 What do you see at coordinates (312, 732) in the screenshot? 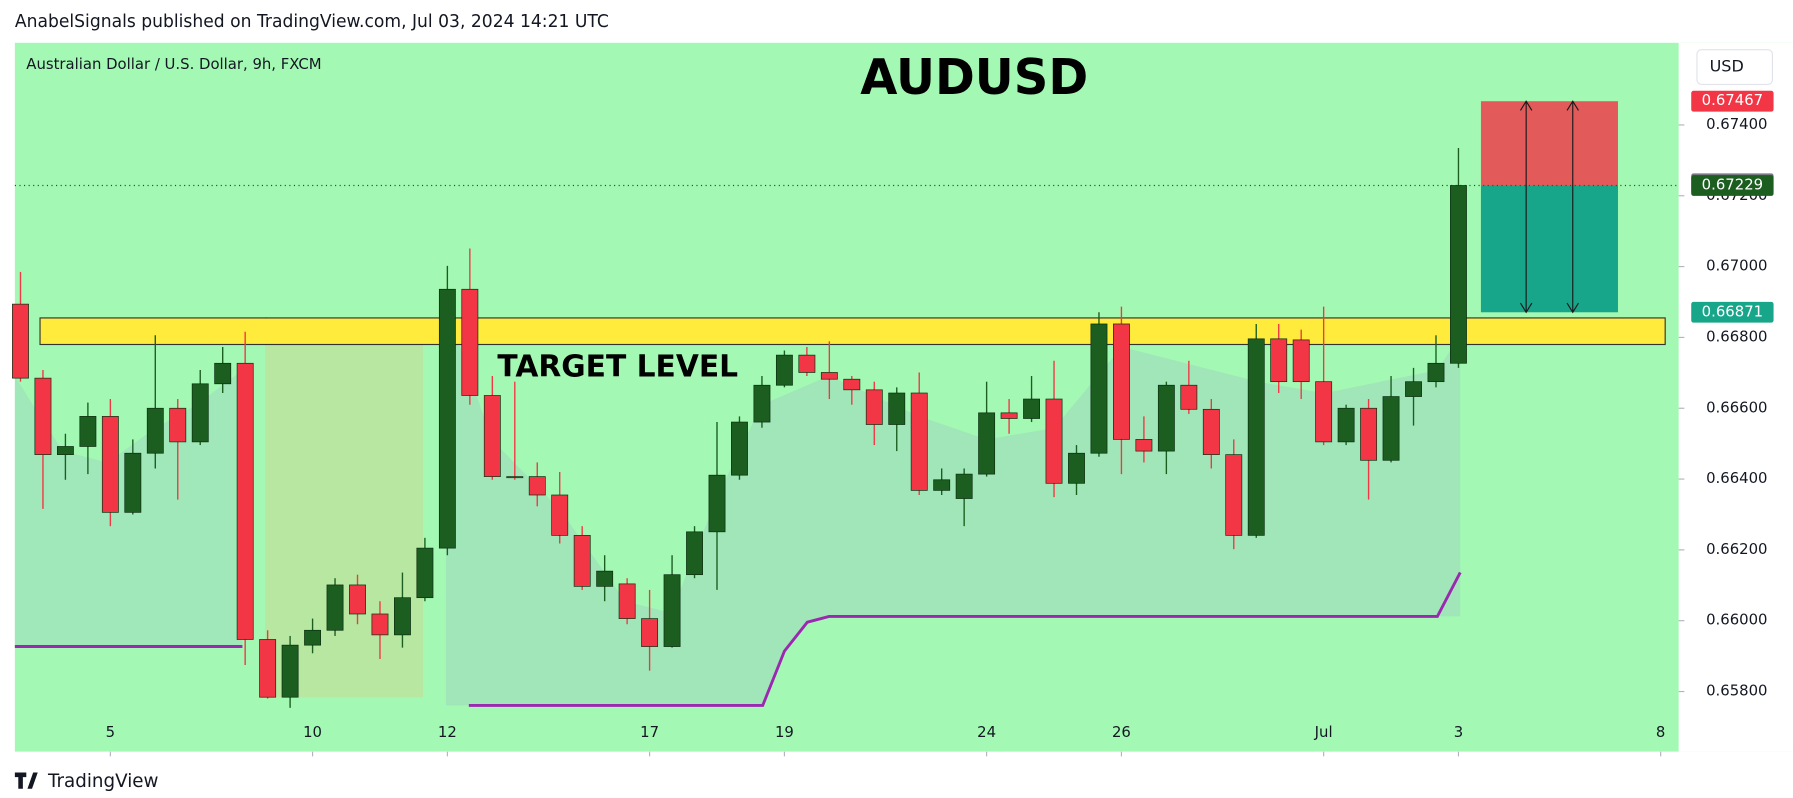
I see `x-tick-label: 10` at bounding box center [312, 732].